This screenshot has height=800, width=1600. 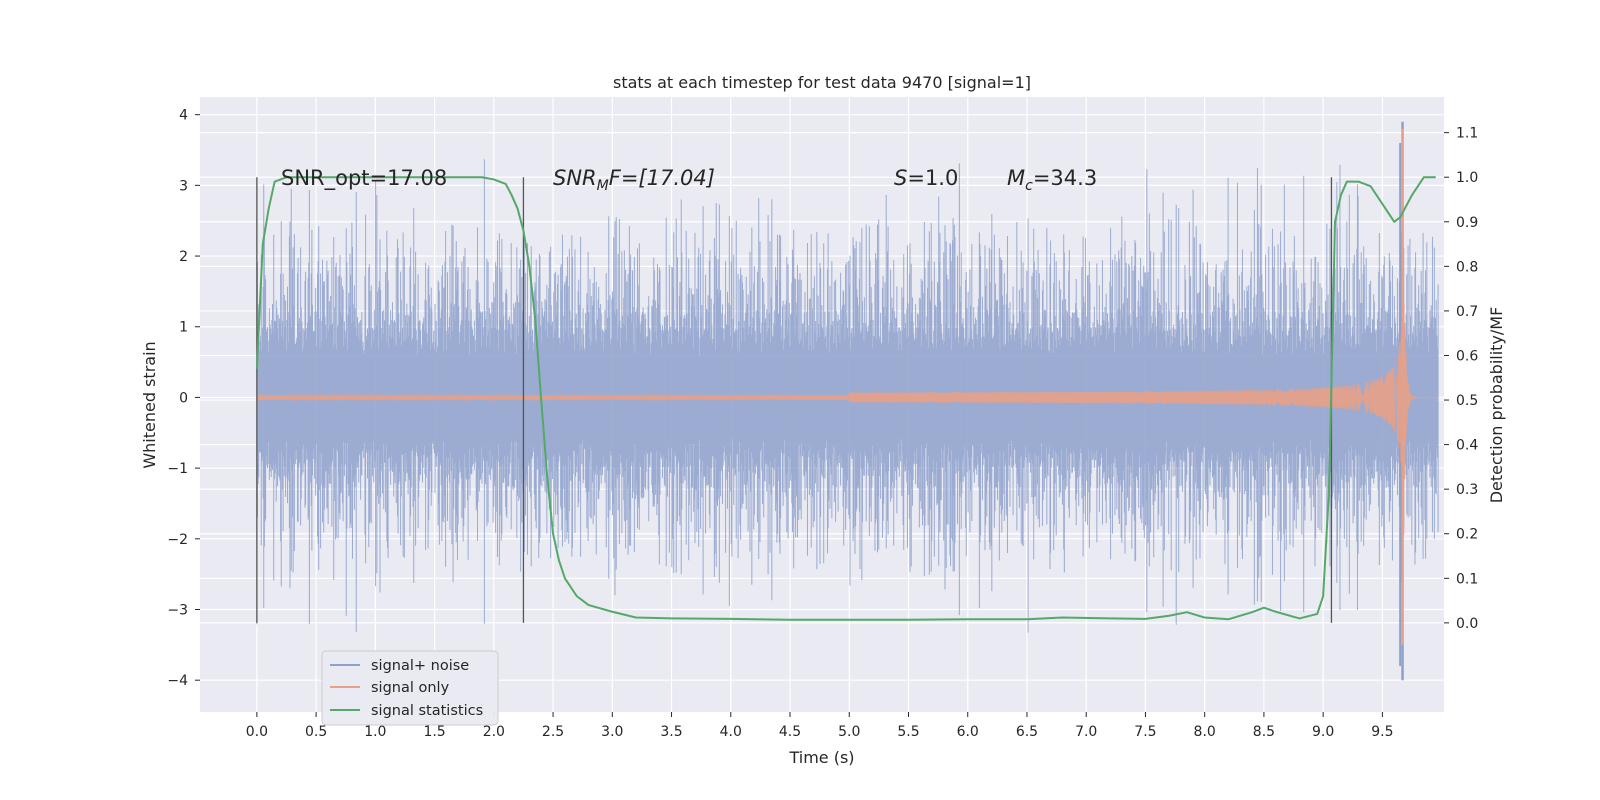 I want to click on legend-label-signal: signal only, so click(x=410, y=688).